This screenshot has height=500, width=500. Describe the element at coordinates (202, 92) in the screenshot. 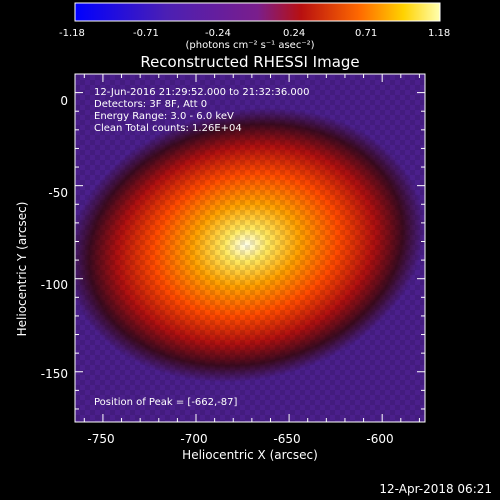

I see `annotation-time-range: 12-Jun-2016 21:29:52.000 to 21:32:36.000` at that location.